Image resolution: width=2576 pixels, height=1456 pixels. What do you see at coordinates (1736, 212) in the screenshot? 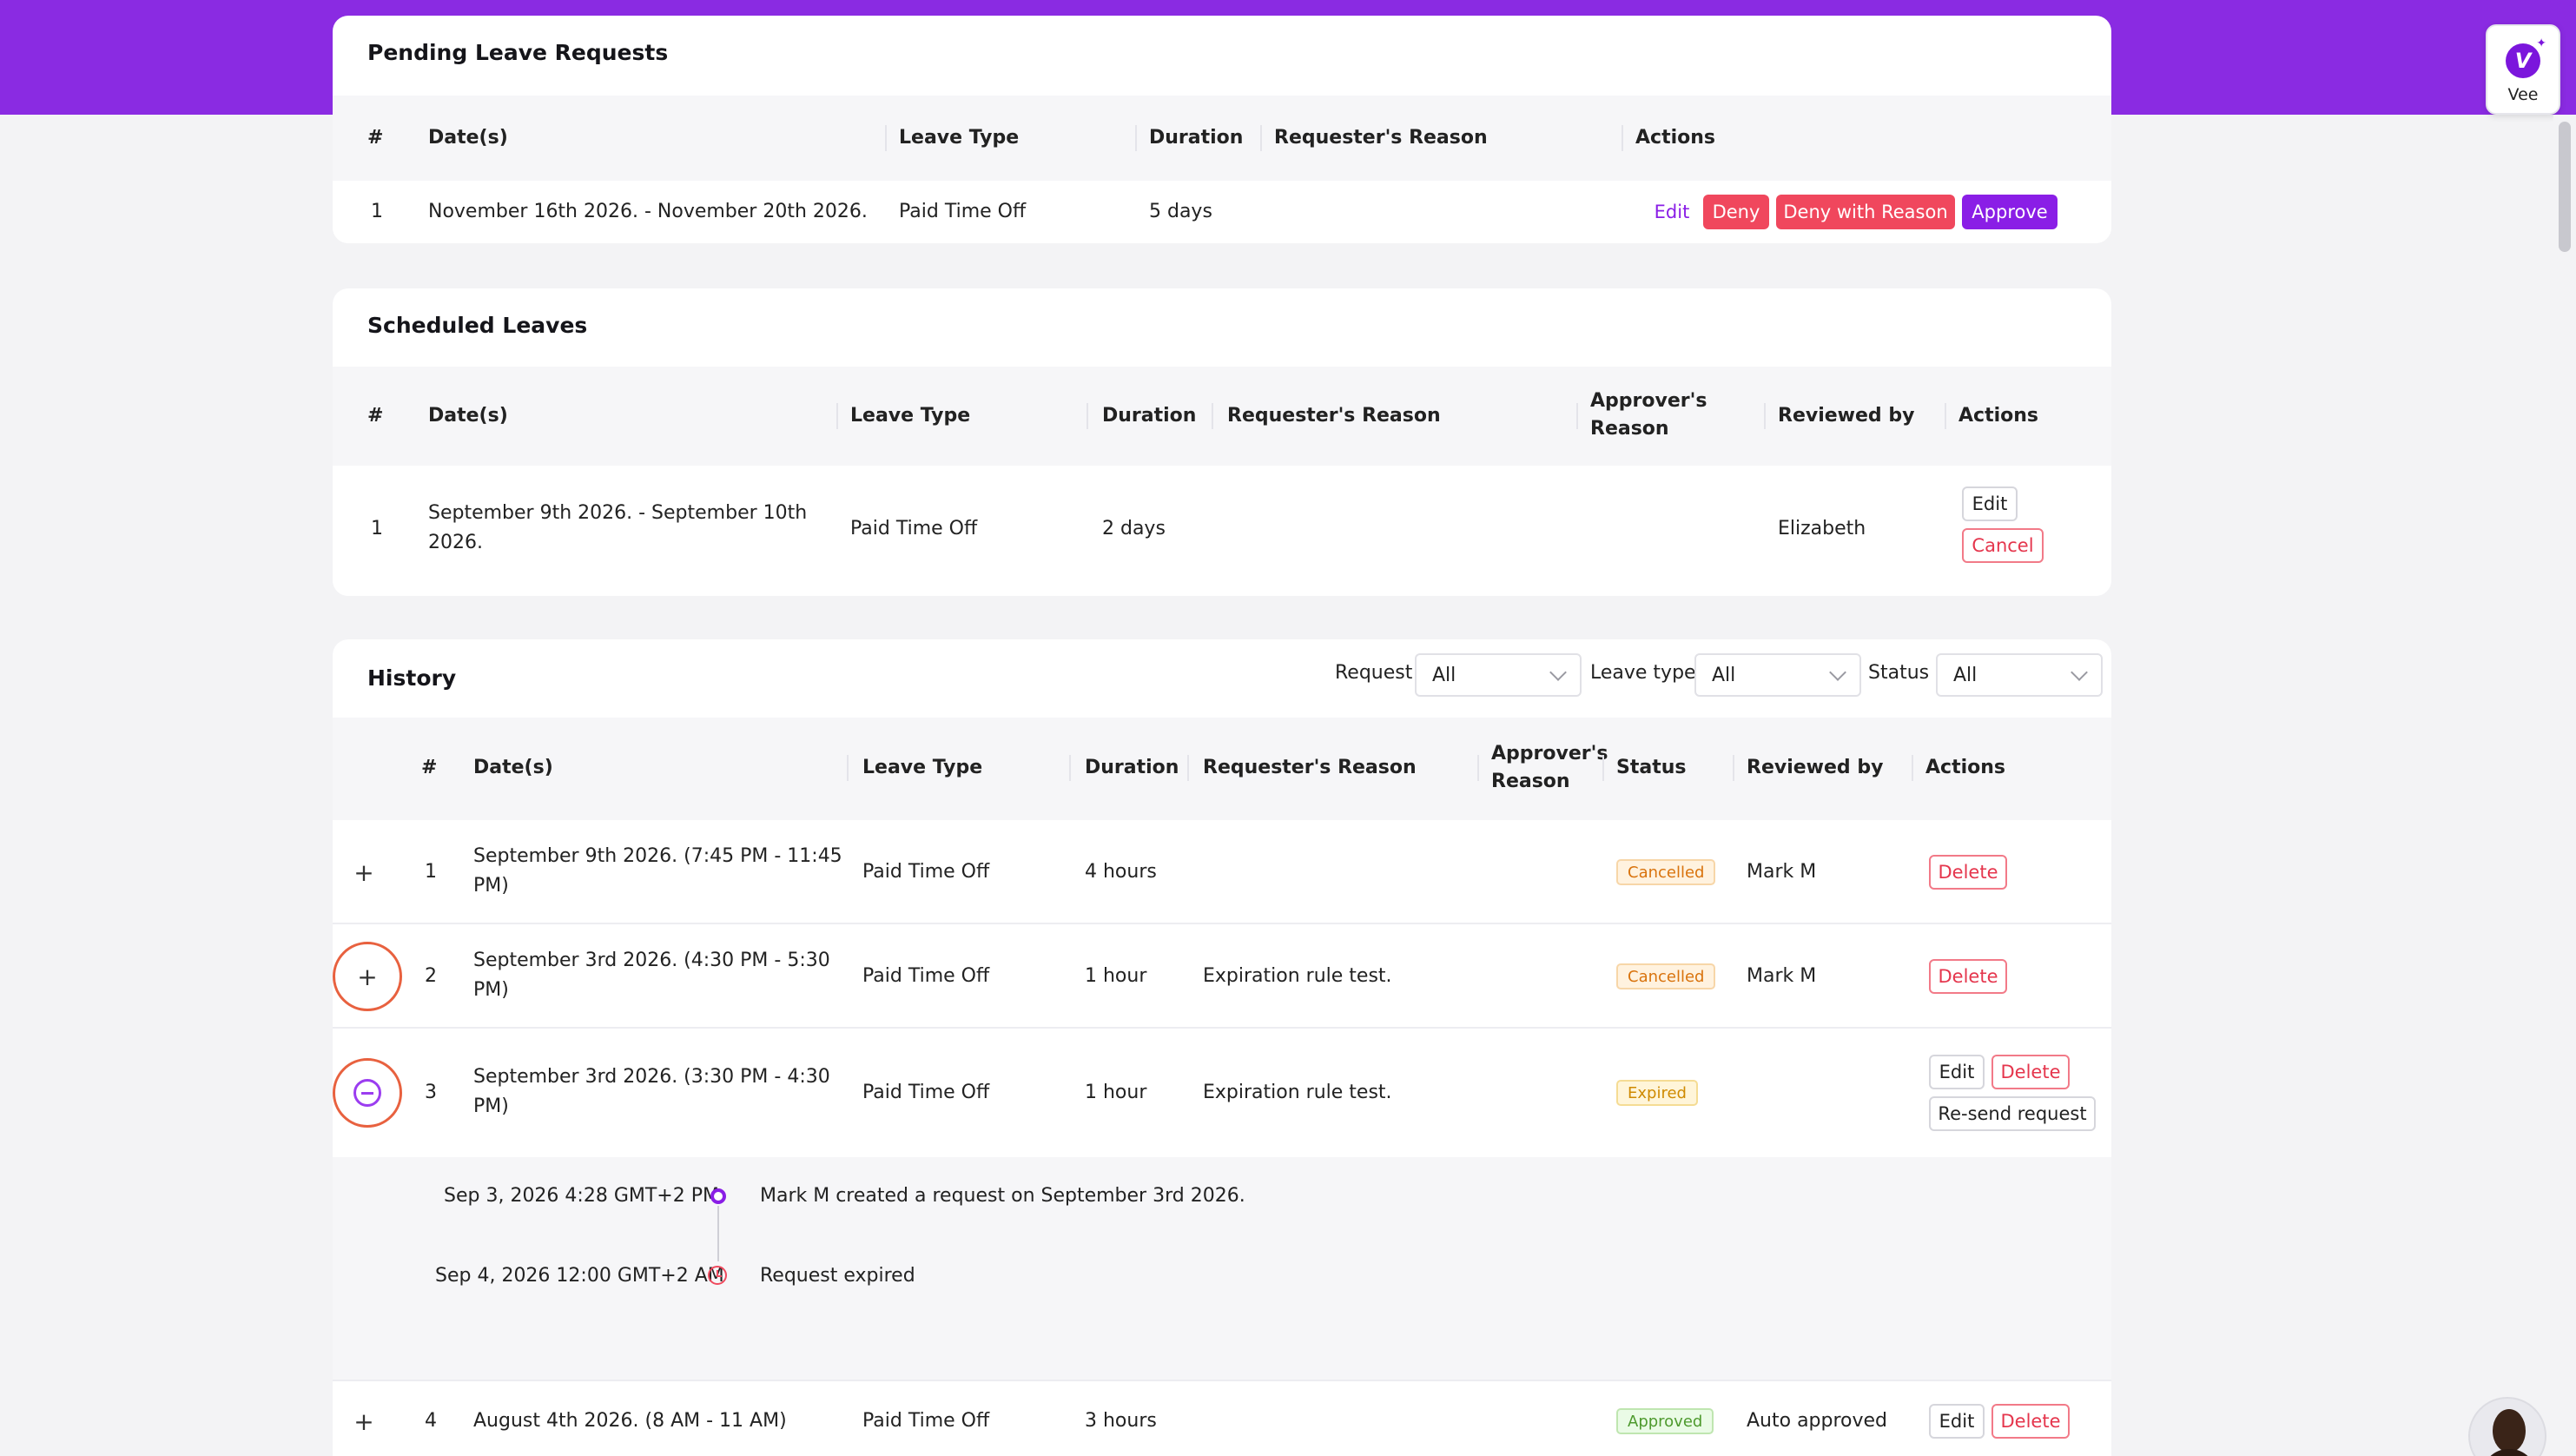
I see `deny-button: Deny` at bounding box center [1736, 212].